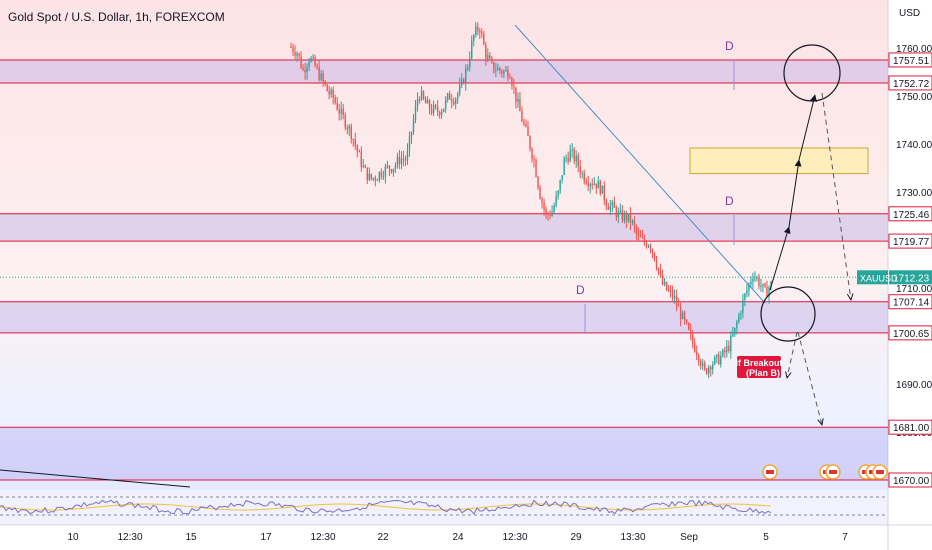 The image size is (932, 550). Describe the element at coordinates (444, 507) in the screenshot. I see `indicator-background` at that location.